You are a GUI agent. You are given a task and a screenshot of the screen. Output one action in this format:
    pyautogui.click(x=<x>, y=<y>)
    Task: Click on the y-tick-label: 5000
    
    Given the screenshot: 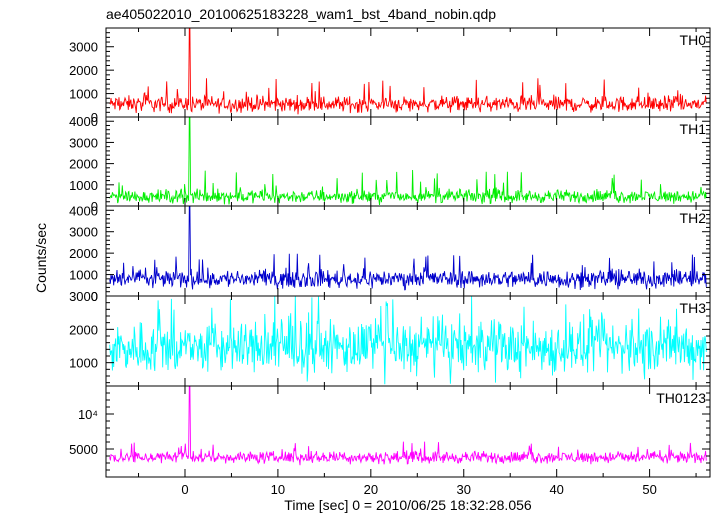 What is the action you would take?
    pyautogui.click(x=83, y=449)
    